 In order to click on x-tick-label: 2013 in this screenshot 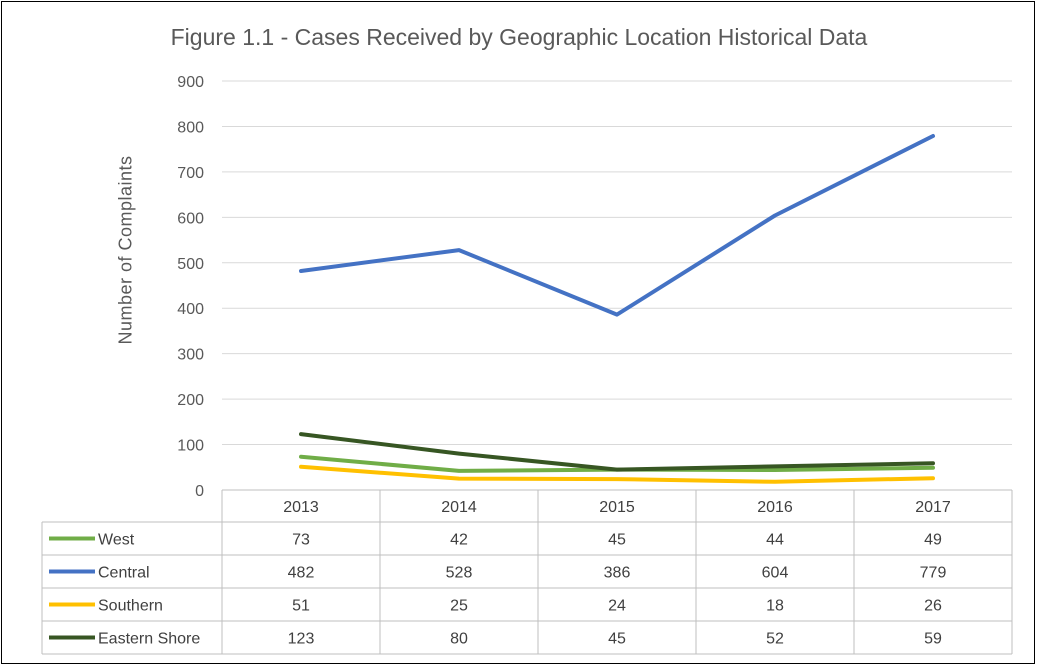, I will do `click(301, 507)`.